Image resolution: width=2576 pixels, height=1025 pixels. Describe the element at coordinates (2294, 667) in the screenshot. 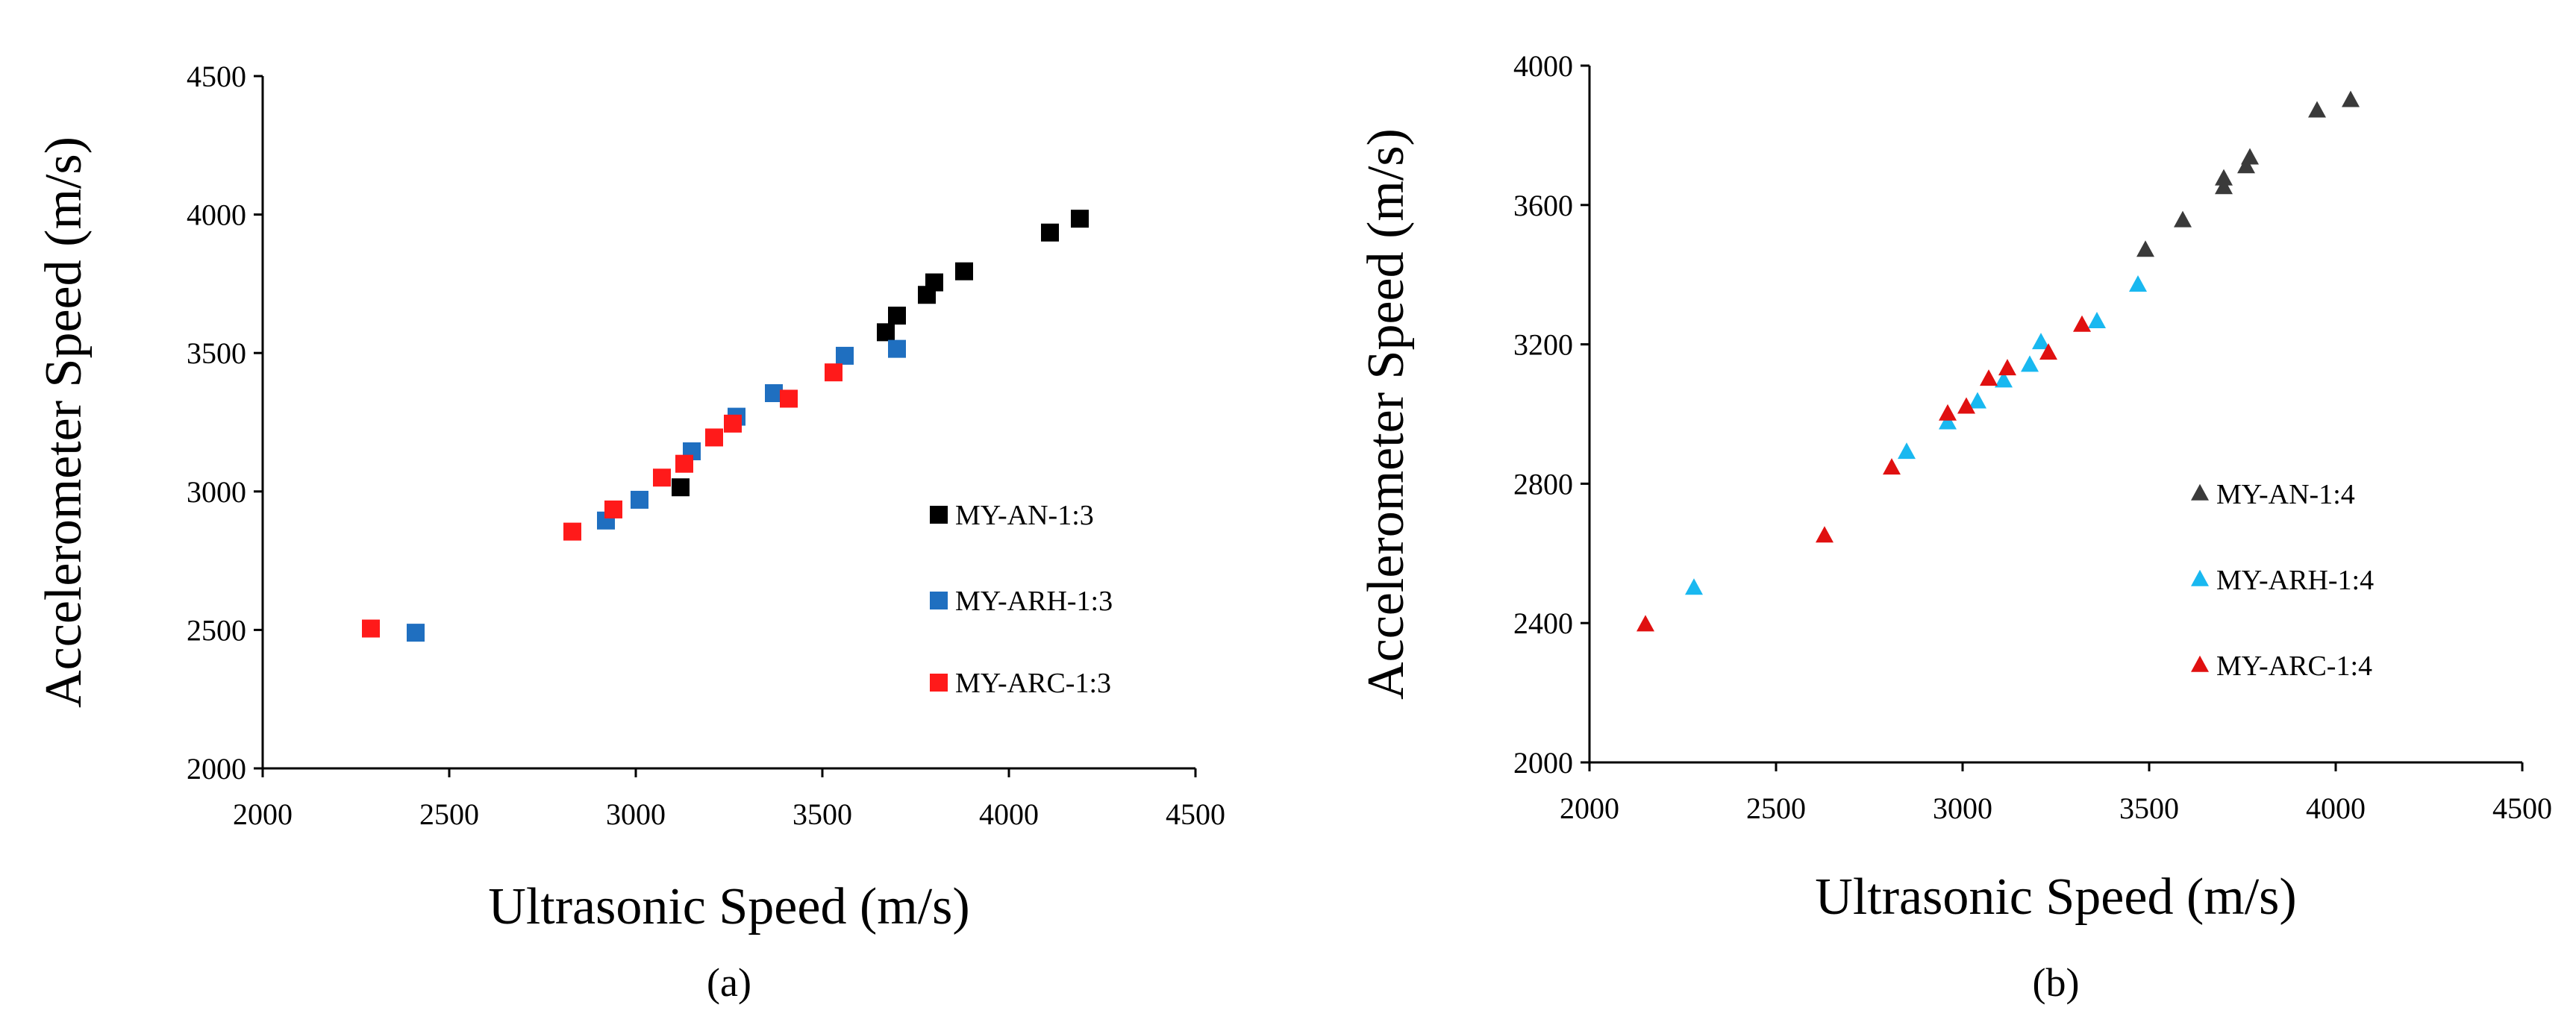

I see `legend-label: MY-ARC-1:4` at that location.